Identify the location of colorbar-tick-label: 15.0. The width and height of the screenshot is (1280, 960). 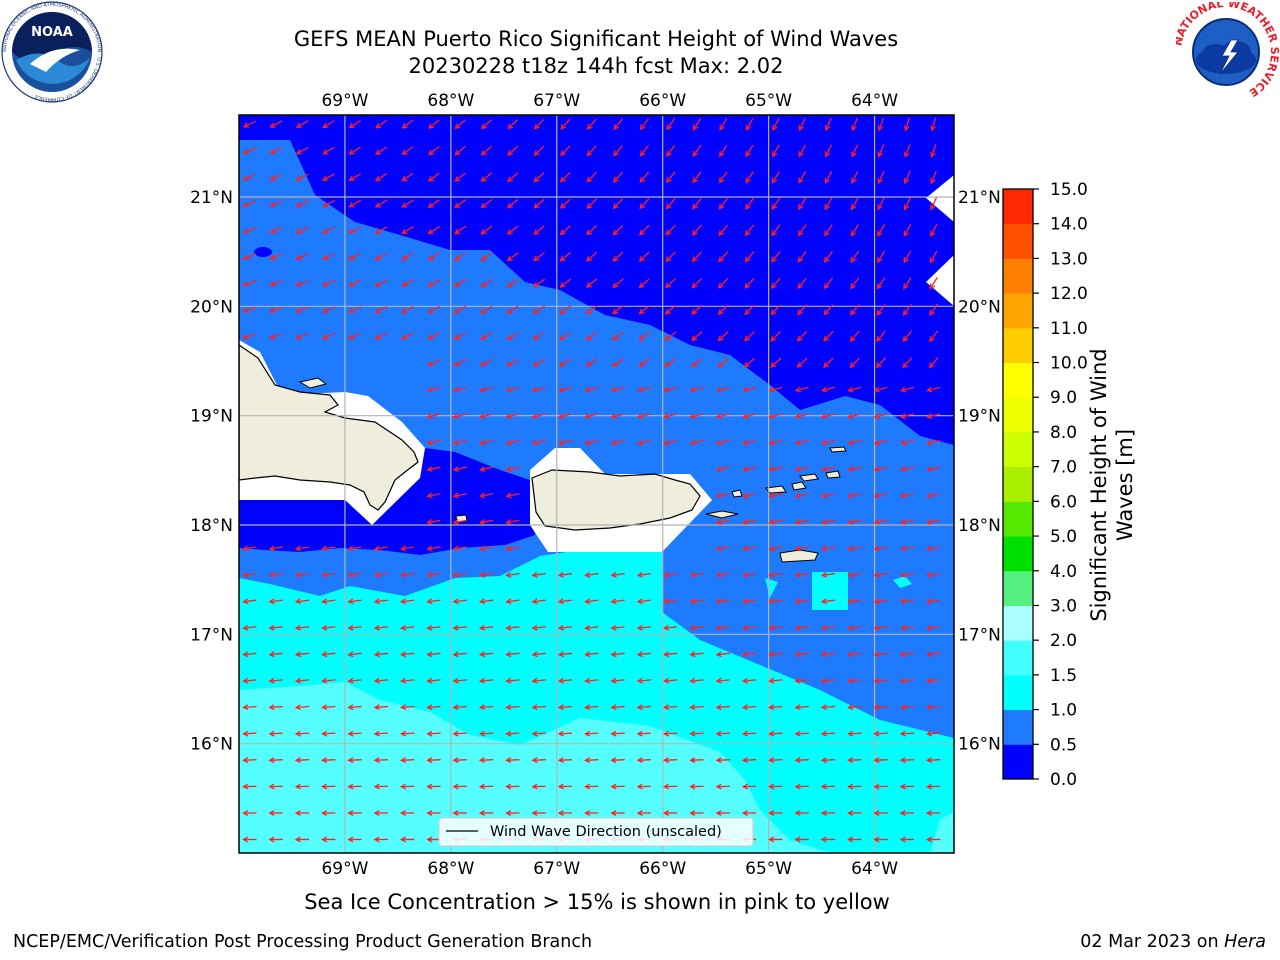
(1069, 190).